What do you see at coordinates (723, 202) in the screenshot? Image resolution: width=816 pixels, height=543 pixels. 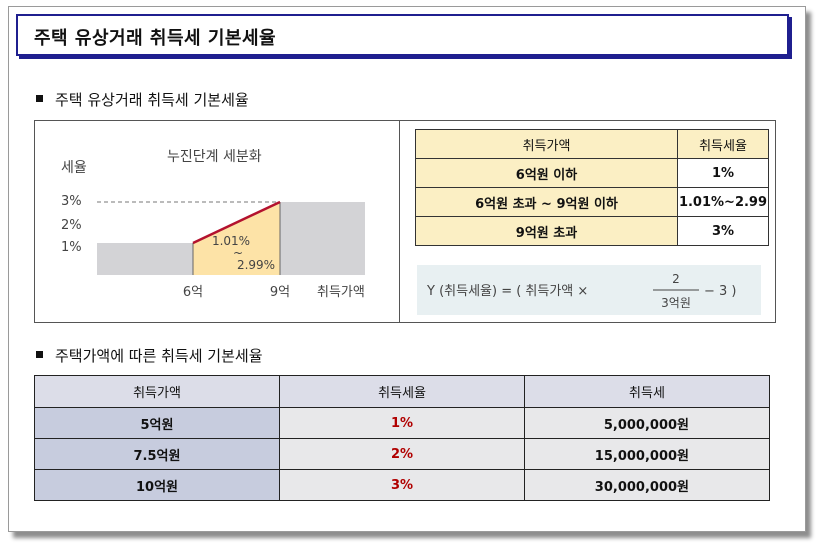 I see `rate-table-rate-cell: 1.01%~2.99` at bounding box center [723, 202].